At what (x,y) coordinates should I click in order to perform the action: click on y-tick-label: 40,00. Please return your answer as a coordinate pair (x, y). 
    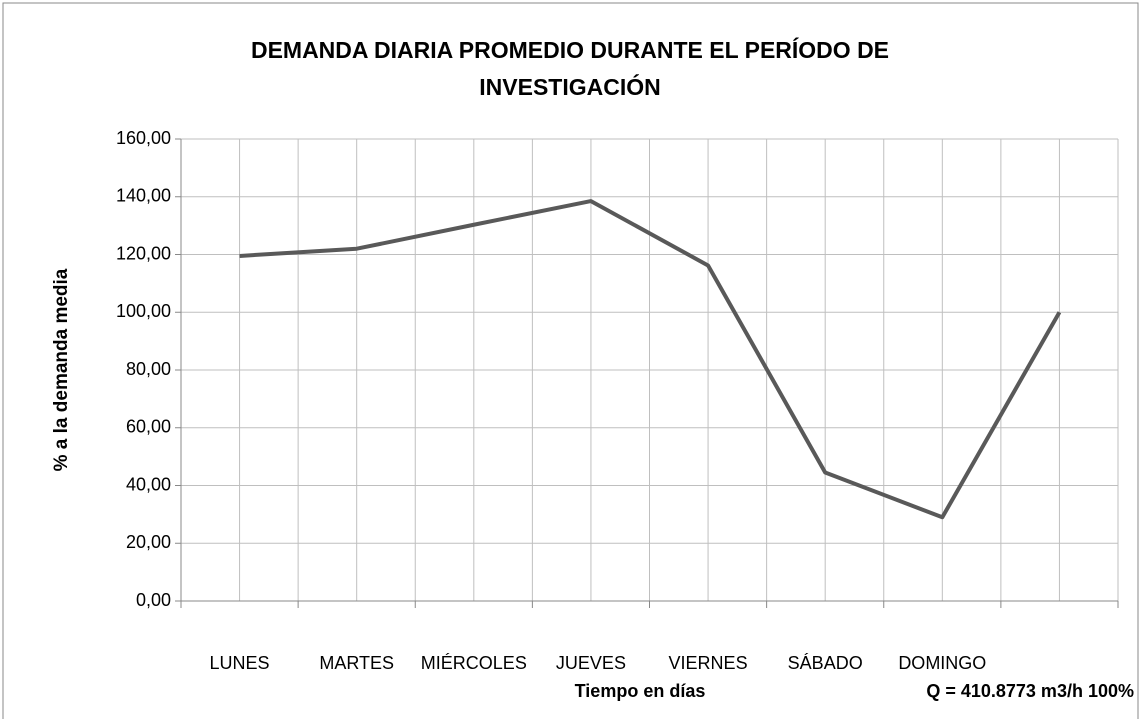
    Looking at the image, I should click on (148, 484).